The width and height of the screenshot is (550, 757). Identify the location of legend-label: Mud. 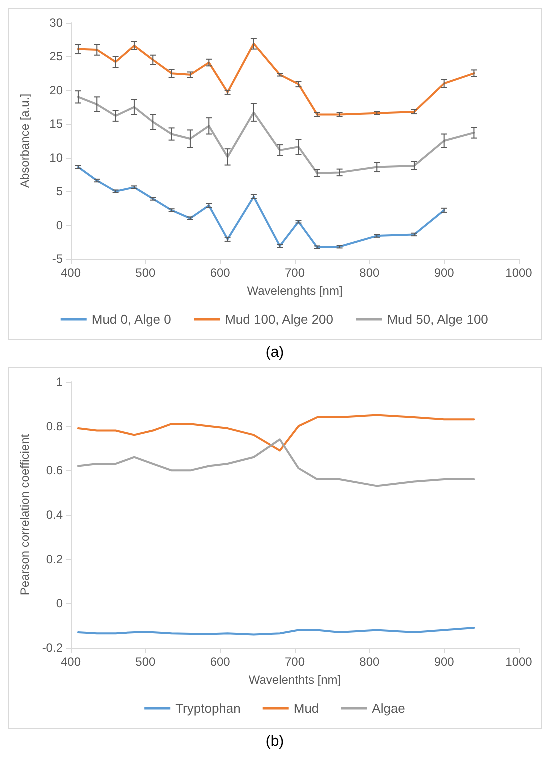
(307, 708).